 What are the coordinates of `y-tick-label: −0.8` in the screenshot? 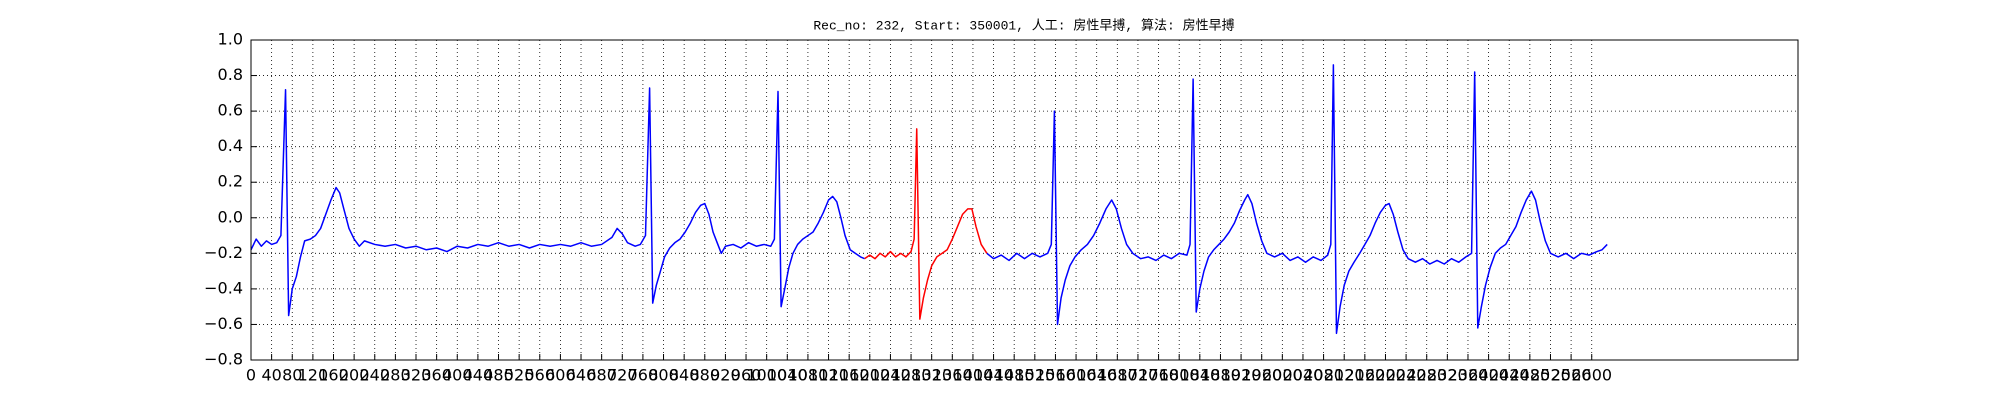 It's located at (223, 359).